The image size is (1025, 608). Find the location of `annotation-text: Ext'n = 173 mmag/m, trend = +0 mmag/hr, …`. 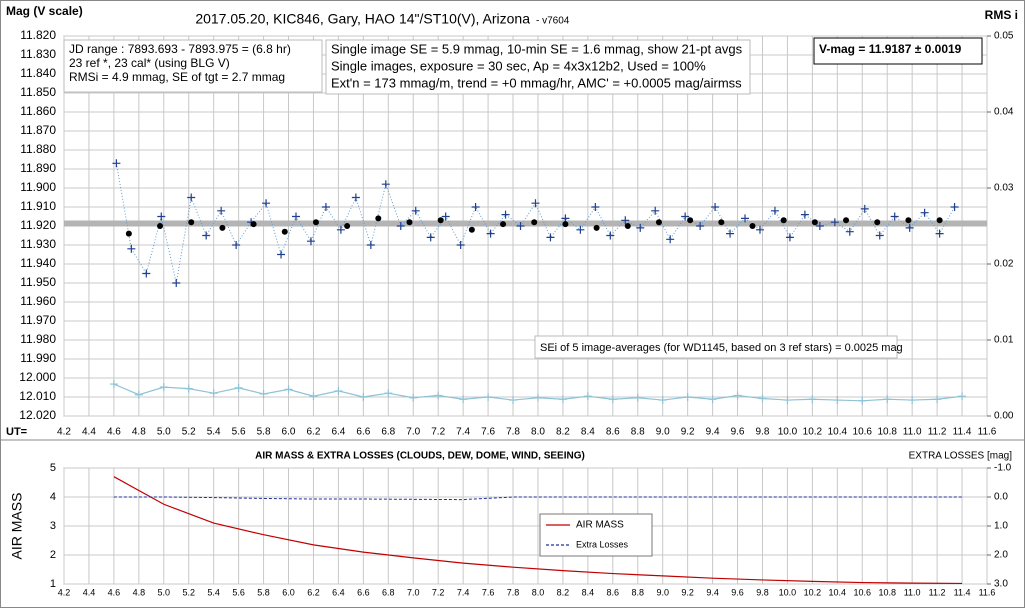

annotation-text: Ext'n = 173 mmag/m, trend = +0 mmag/hr, … is located at coordinates (536, 82).